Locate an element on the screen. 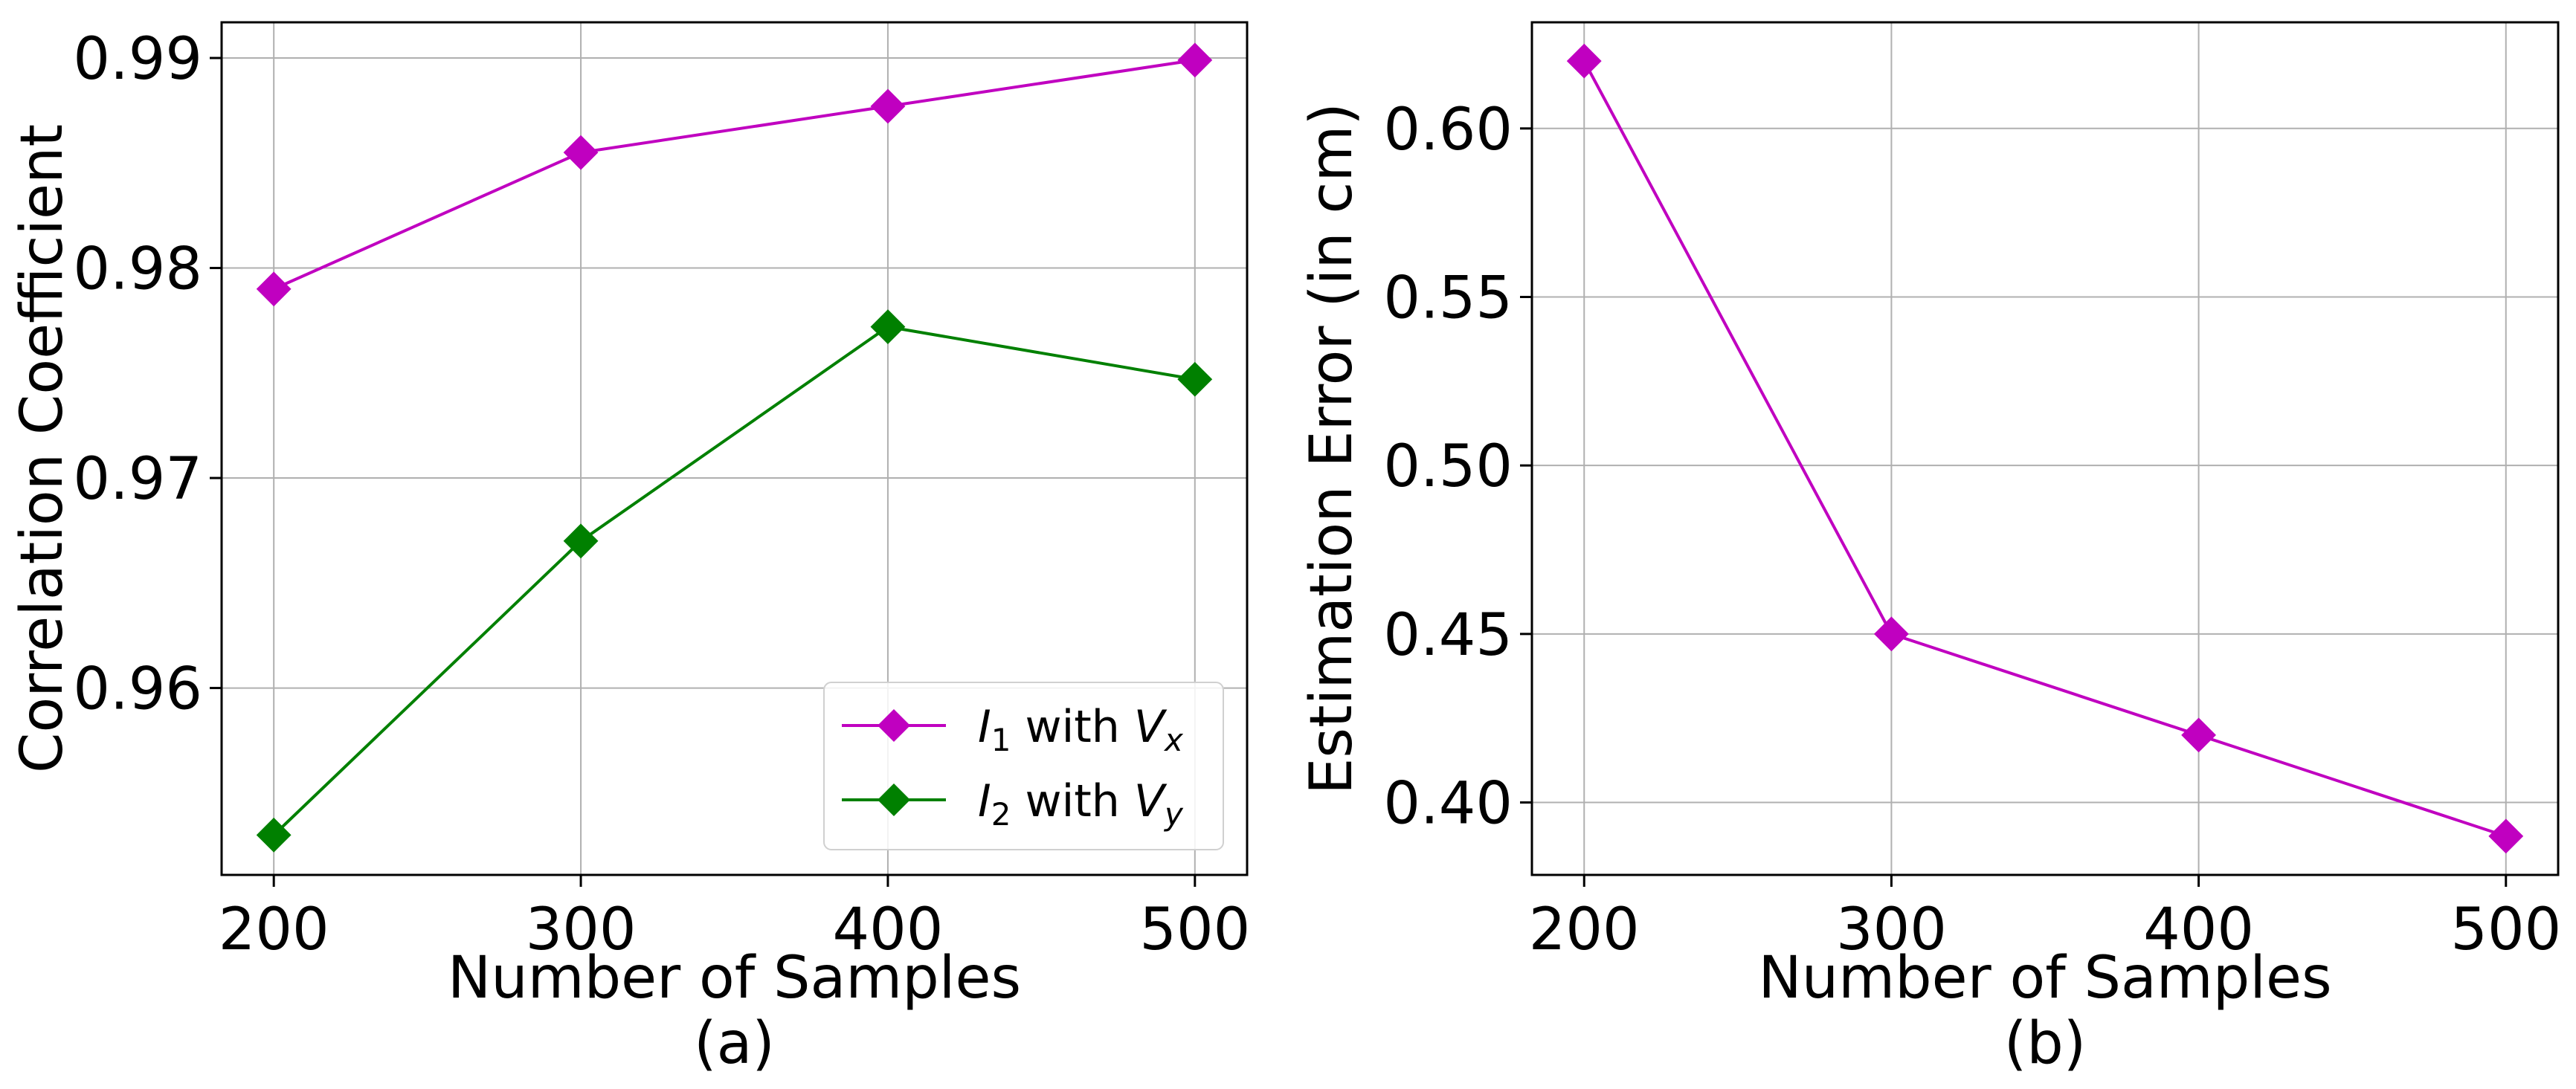 This screenshot has width=2576, height=1089. legend-label: I1 with Vx is located at coordinates (1081, 729).